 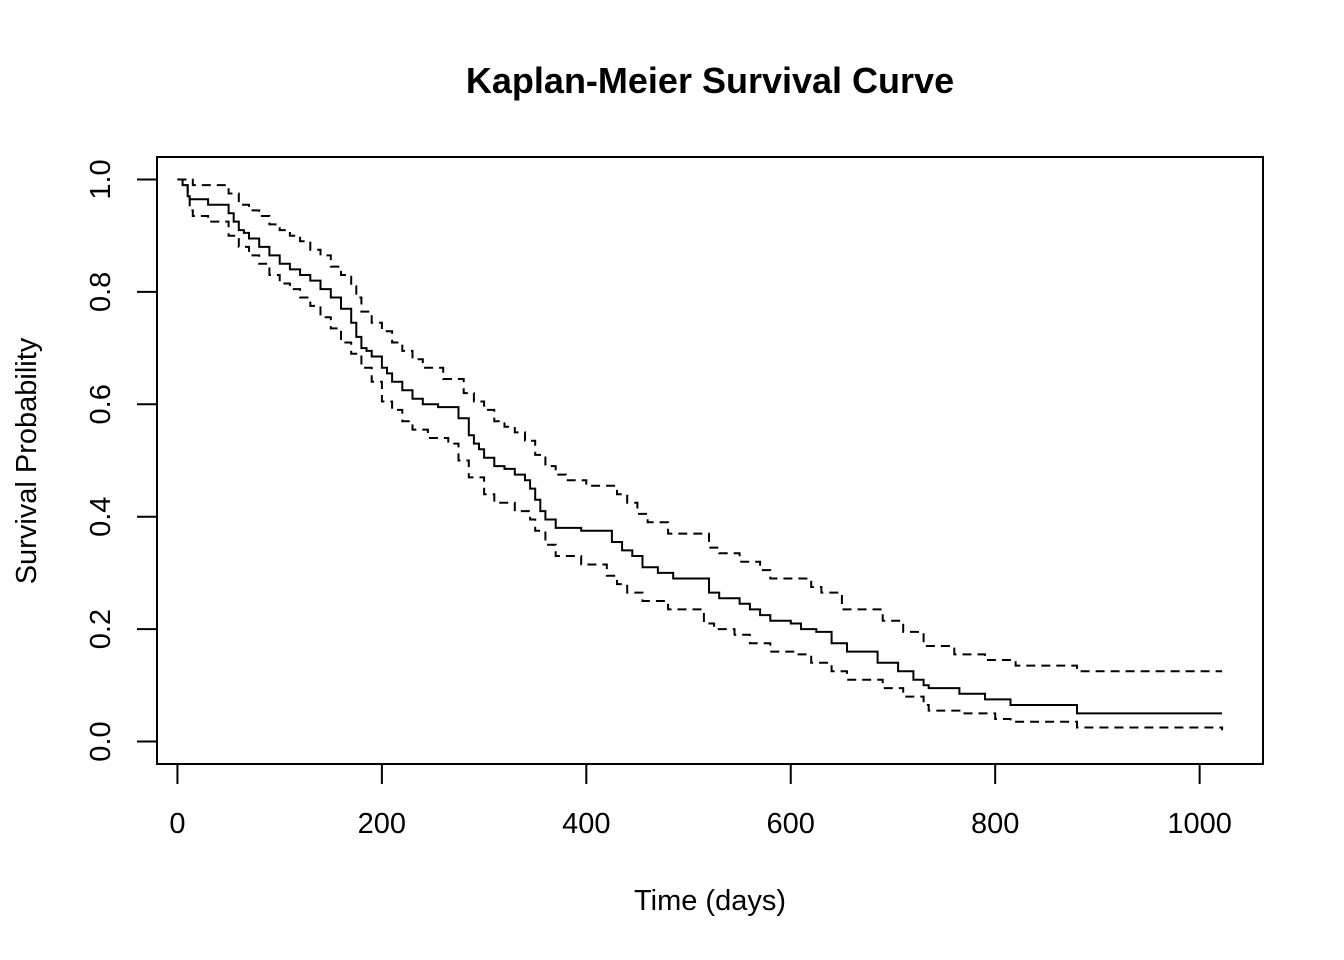 What do you see at coordinates (995, 824) in the screenshot?
I see `x-tick-label: 800` at bounding box center [995, 824].